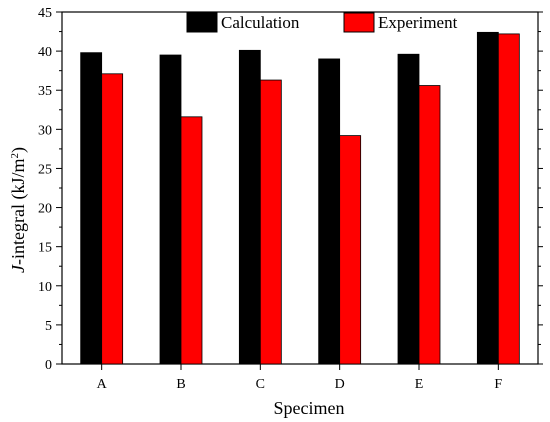 The height and width of the screenshot is (422, 550). What do you see at coordinates (270, 222) in the screenshot?
I see `bar-experiment-c` at bounding box center [270, 222].